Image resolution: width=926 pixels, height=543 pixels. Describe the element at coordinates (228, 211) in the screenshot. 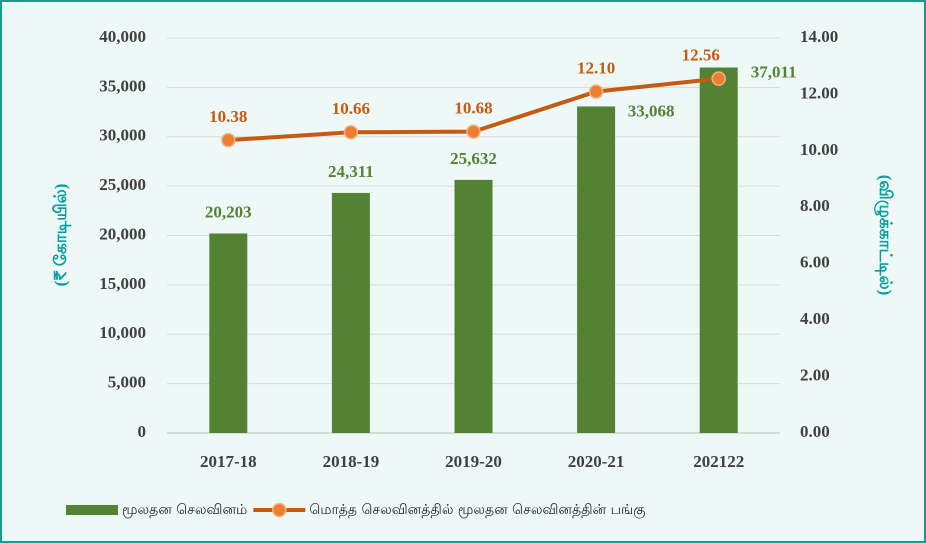

I see `bar-value-label: 20,203` at that location.